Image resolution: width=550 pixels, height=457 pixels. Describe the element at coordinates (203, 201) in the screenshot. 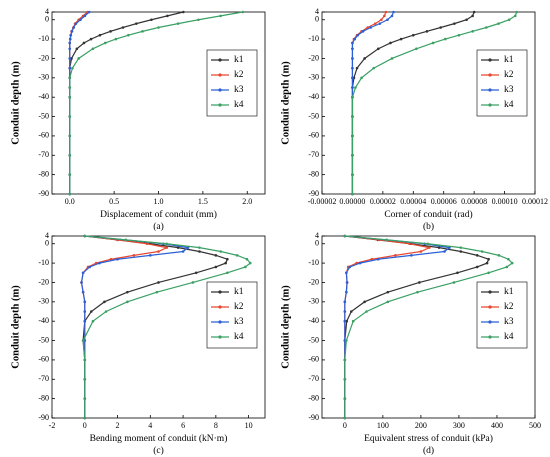

I see `x-tick-label: 1.5` at that location.